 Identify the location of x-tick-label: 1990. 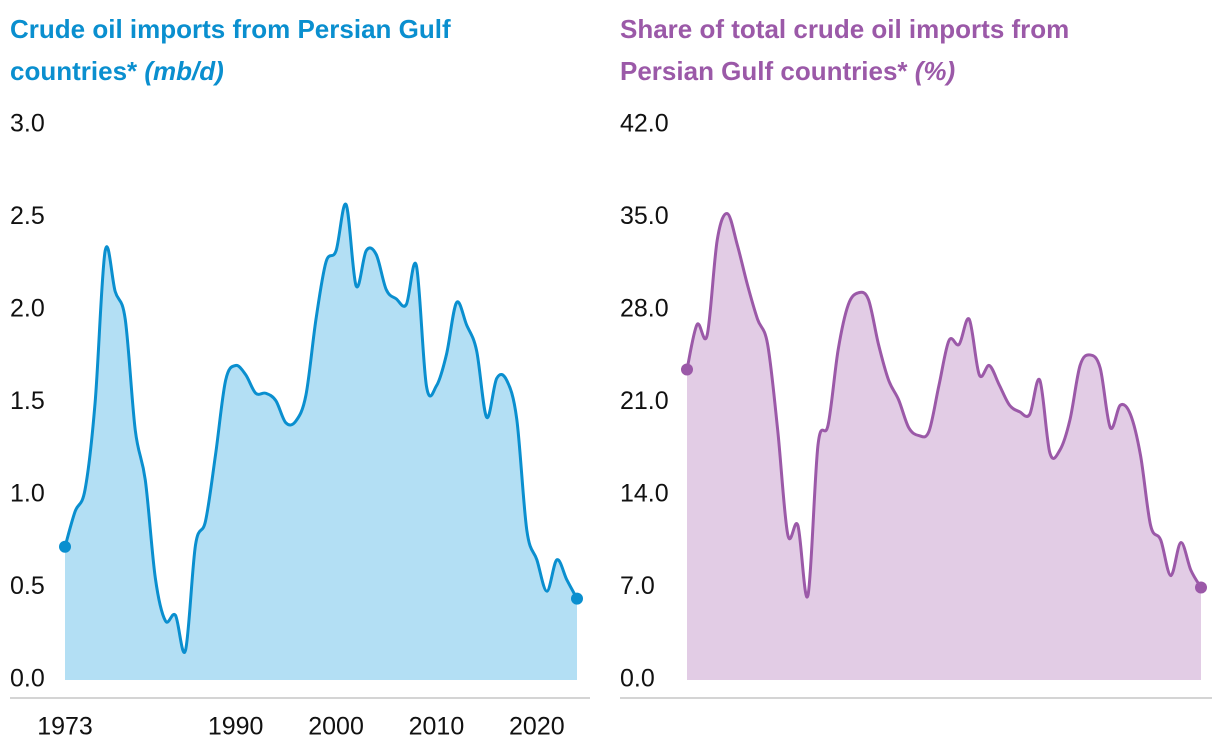
(236, 727).